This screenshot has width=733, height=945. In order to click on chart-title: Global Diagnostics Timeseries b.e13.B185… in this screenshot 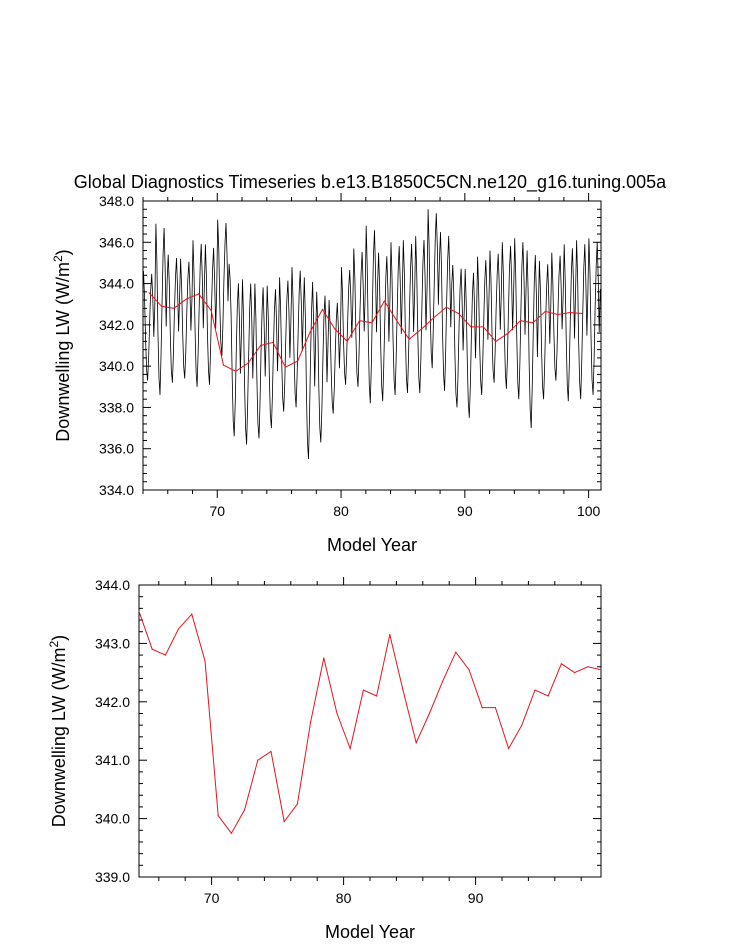, I will do `click(370, 182)`.